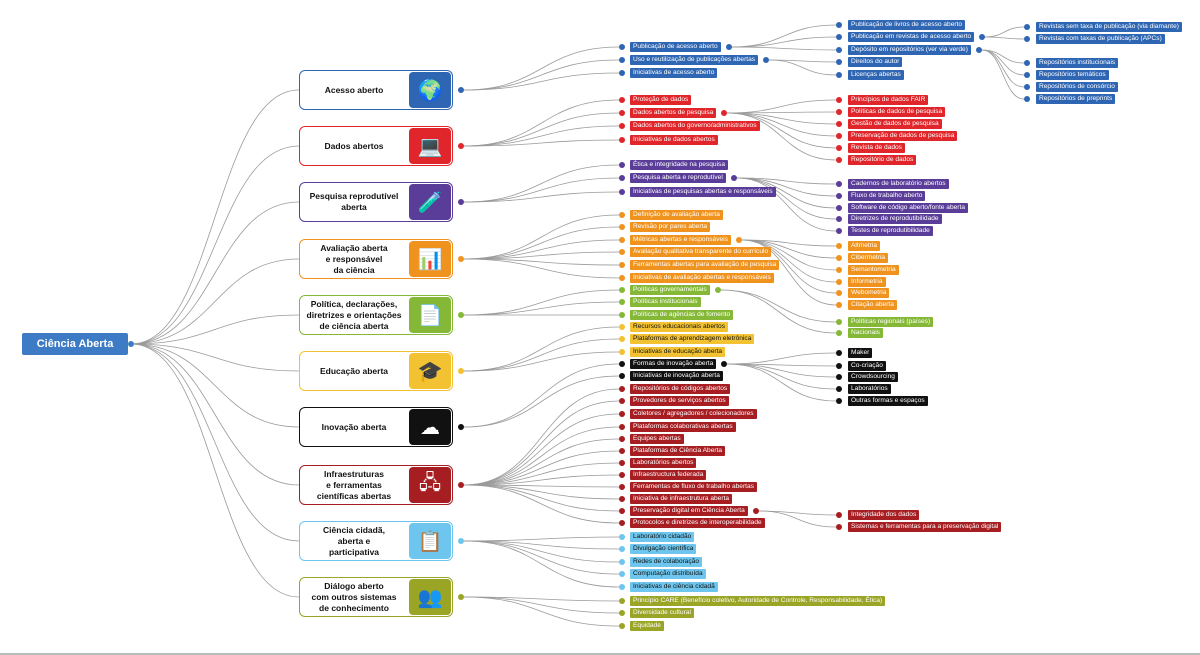 Image resolution: width=1200 pixels, height=655 pixels. I want to click on topic-label: Nacionais, so click(865, 333).